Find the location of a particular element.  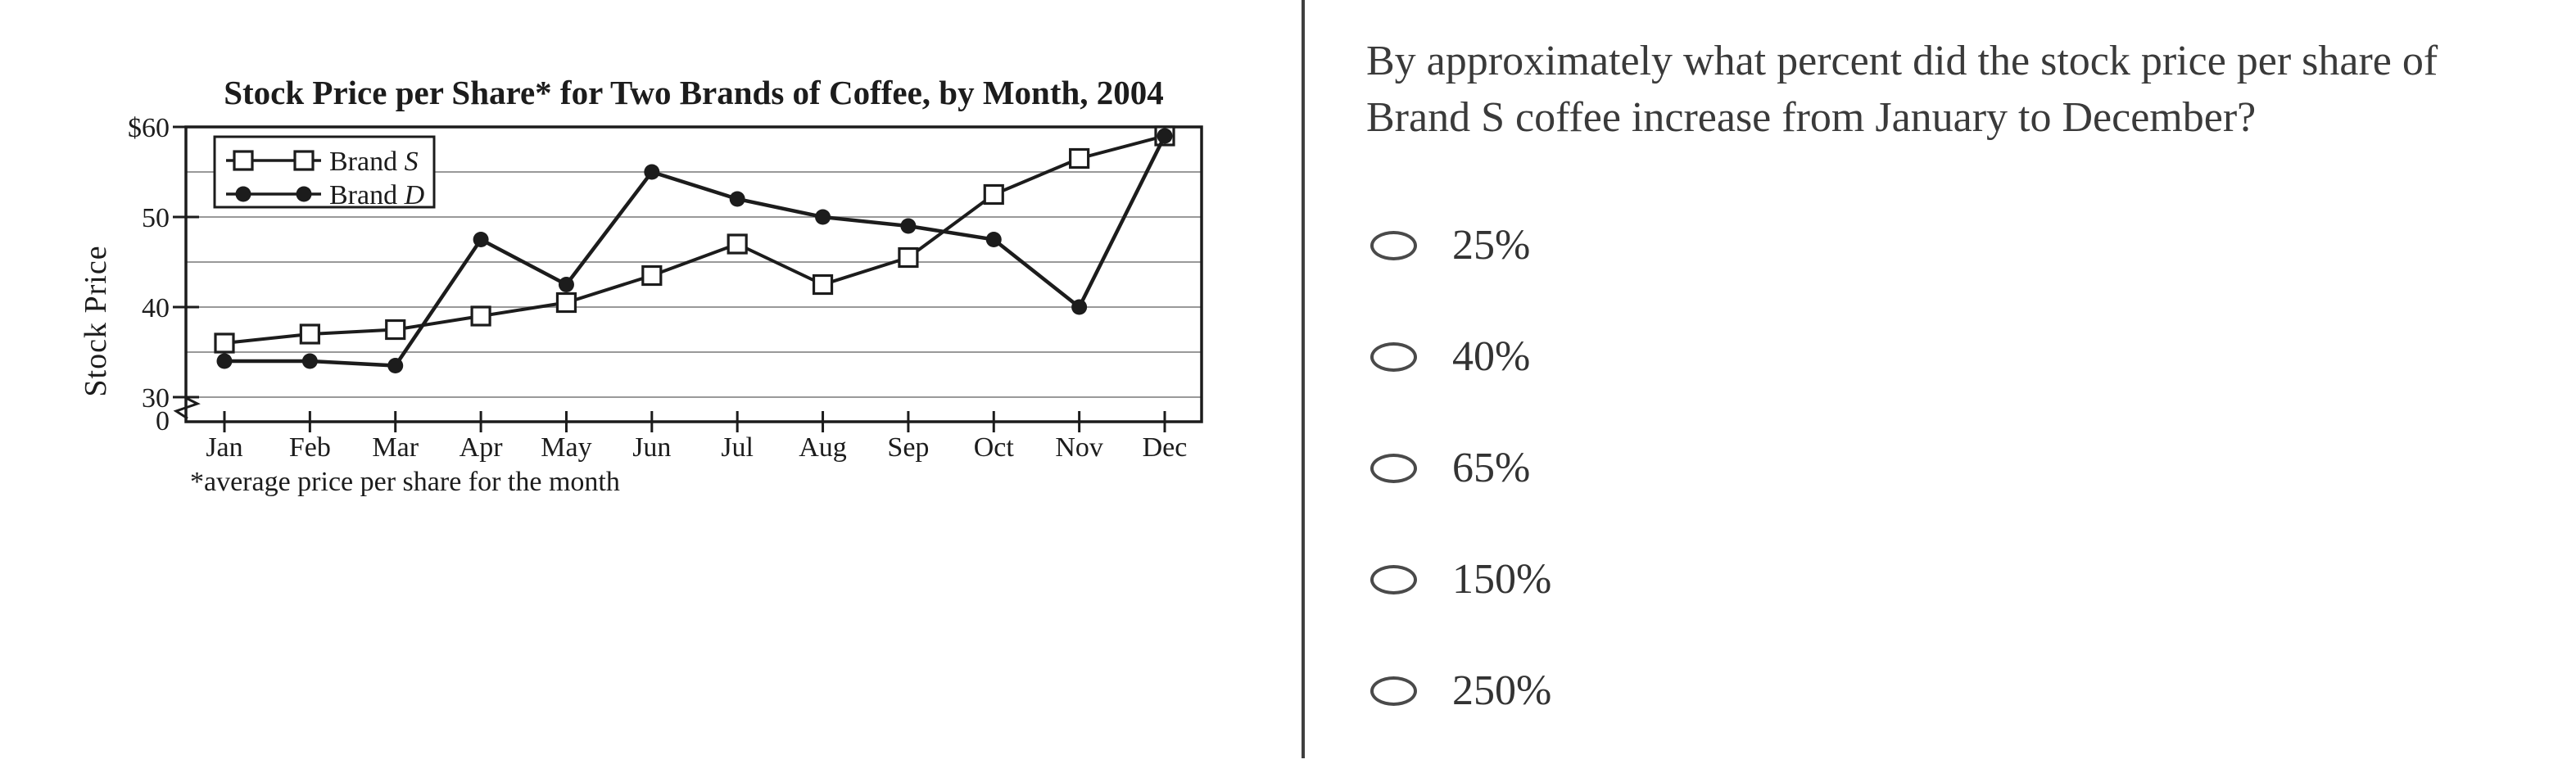

x-axis-tick-label: Jun is located at coordinates (651, 447).